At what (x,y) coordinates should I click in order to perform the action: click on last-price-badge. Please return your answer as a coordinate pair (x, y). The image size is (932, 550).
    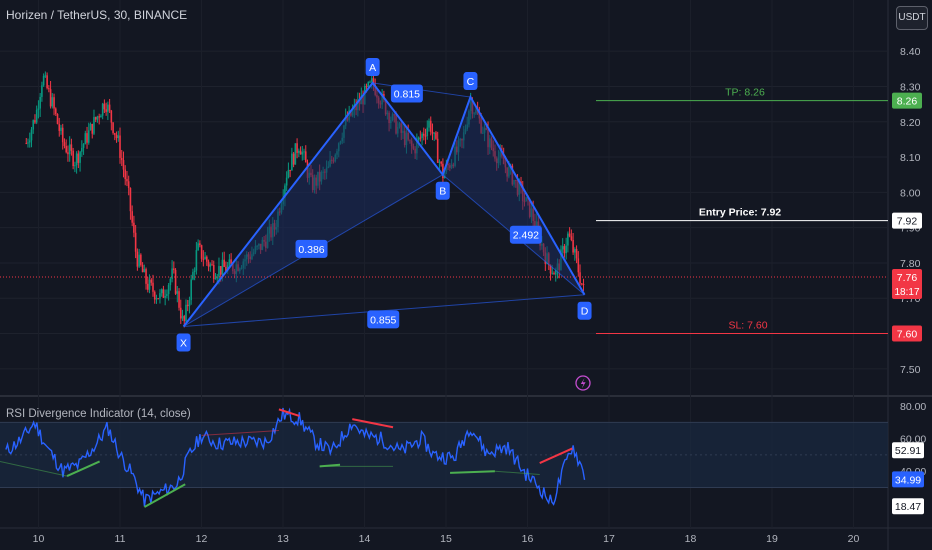
    Looking at the image, I should click on (907, 284).